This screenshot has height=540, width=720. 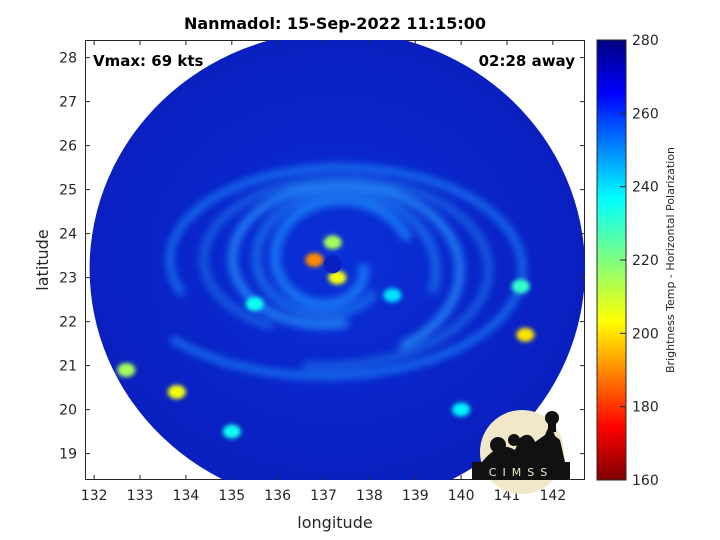 What do you see at coordinates (332, 264) in the screenshot?
I see `eye` at bounding box center [332, 264].